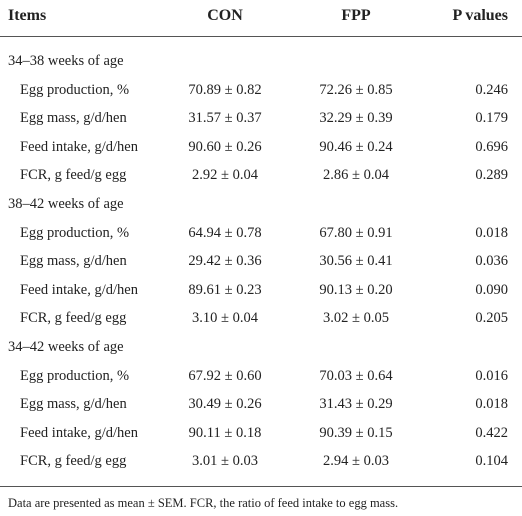  Describe the element at coordinates (225, 146) in the screenshot. I see `cell-value: 90.60 ± 0.26` at that location.